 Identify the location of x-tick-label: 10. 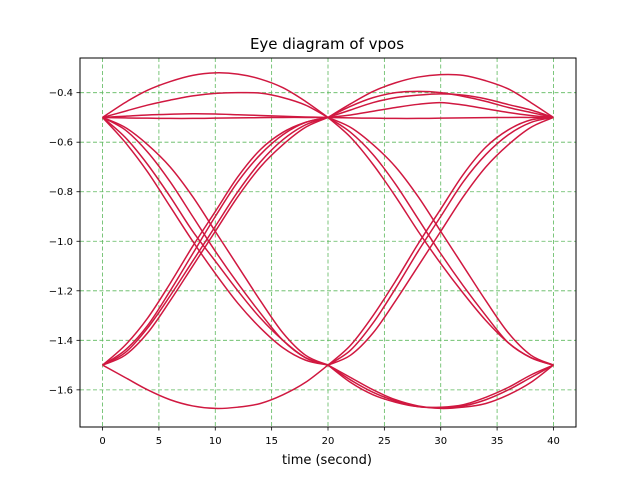
(215, 441).